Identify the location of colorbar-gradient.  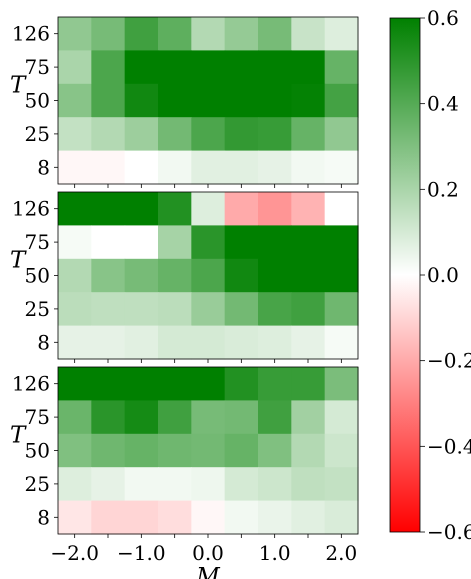
(405, 275).